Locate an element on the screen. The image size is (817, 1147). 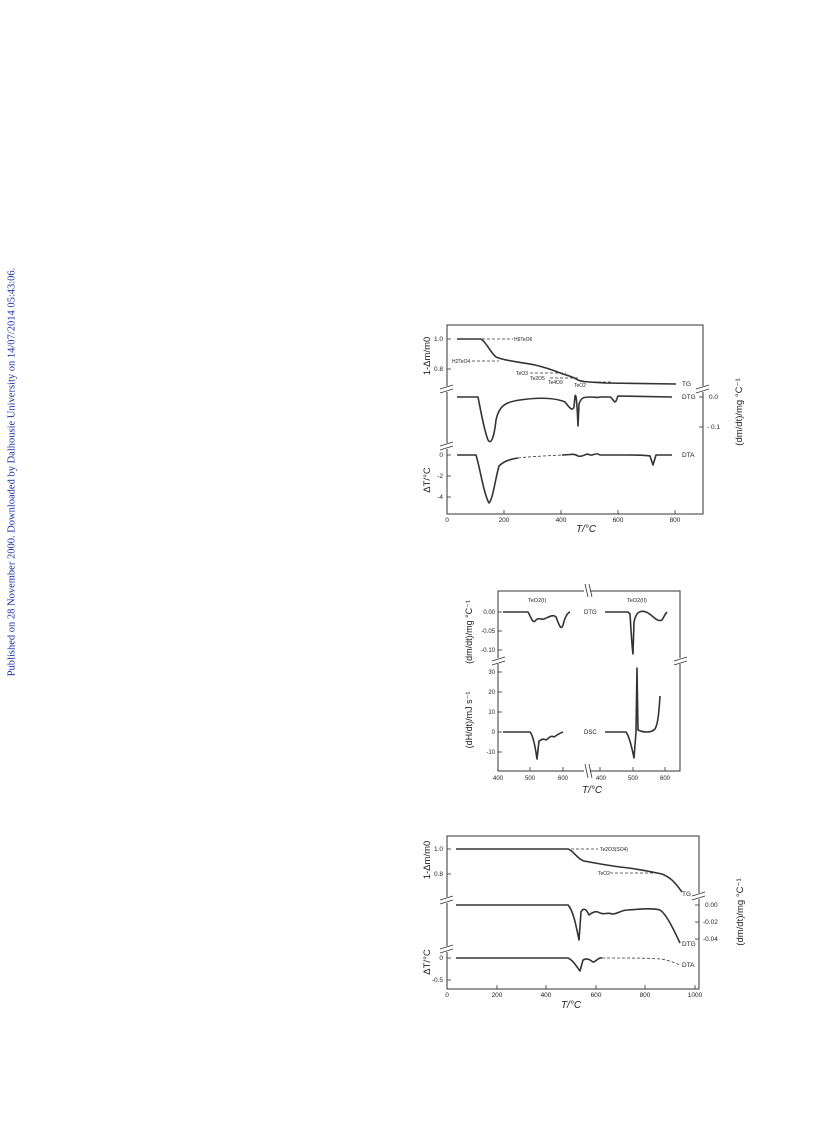
dtg-tick-label: -0.04 is located at coordinates (710, 939).